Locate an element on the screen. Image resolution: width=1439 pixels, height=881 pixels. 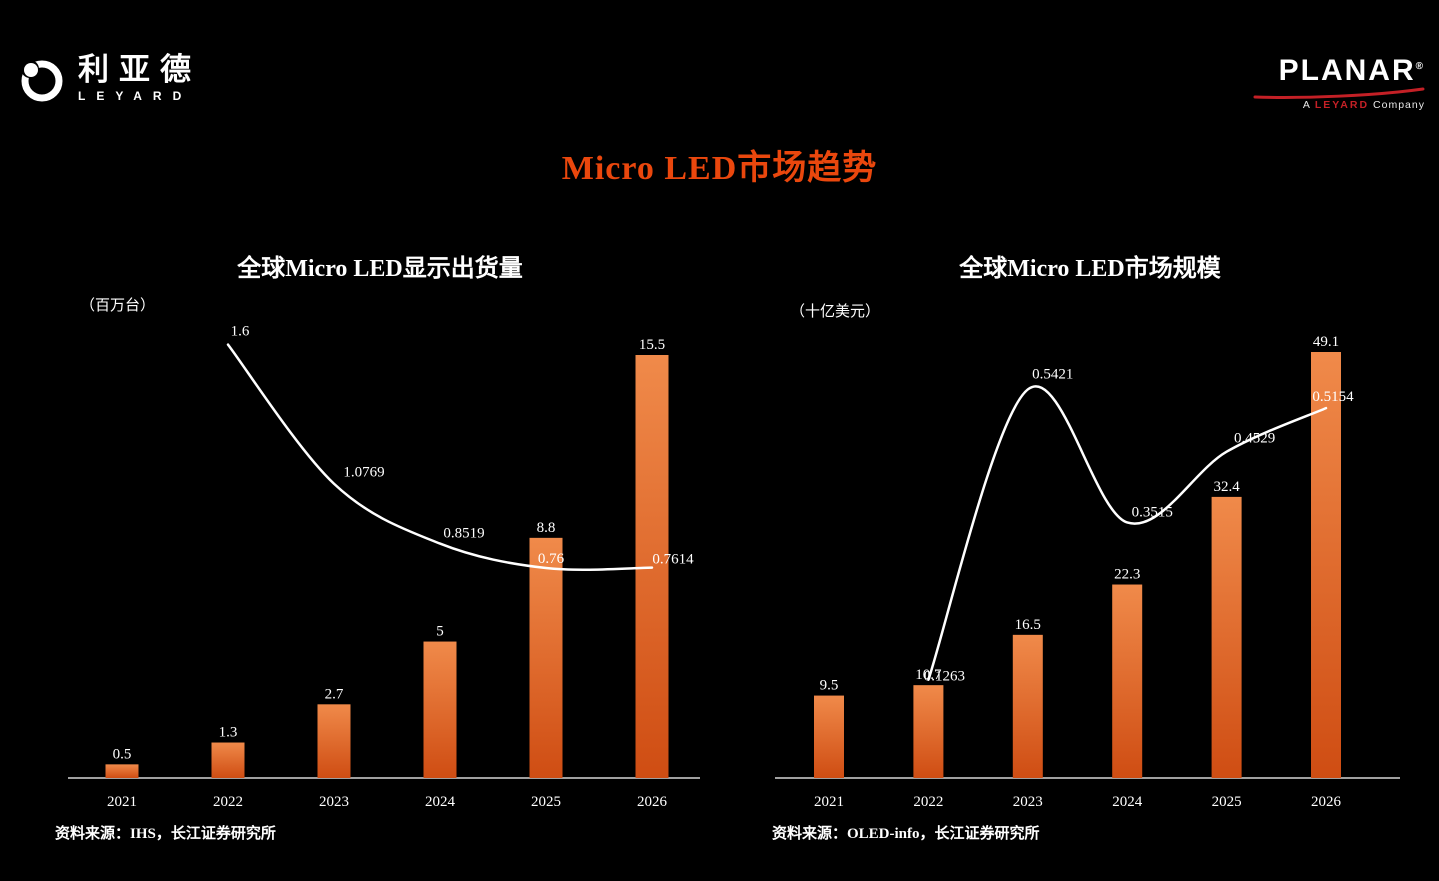
planar-wordmark: PLANAR® is located at coordinates (1335, 71).